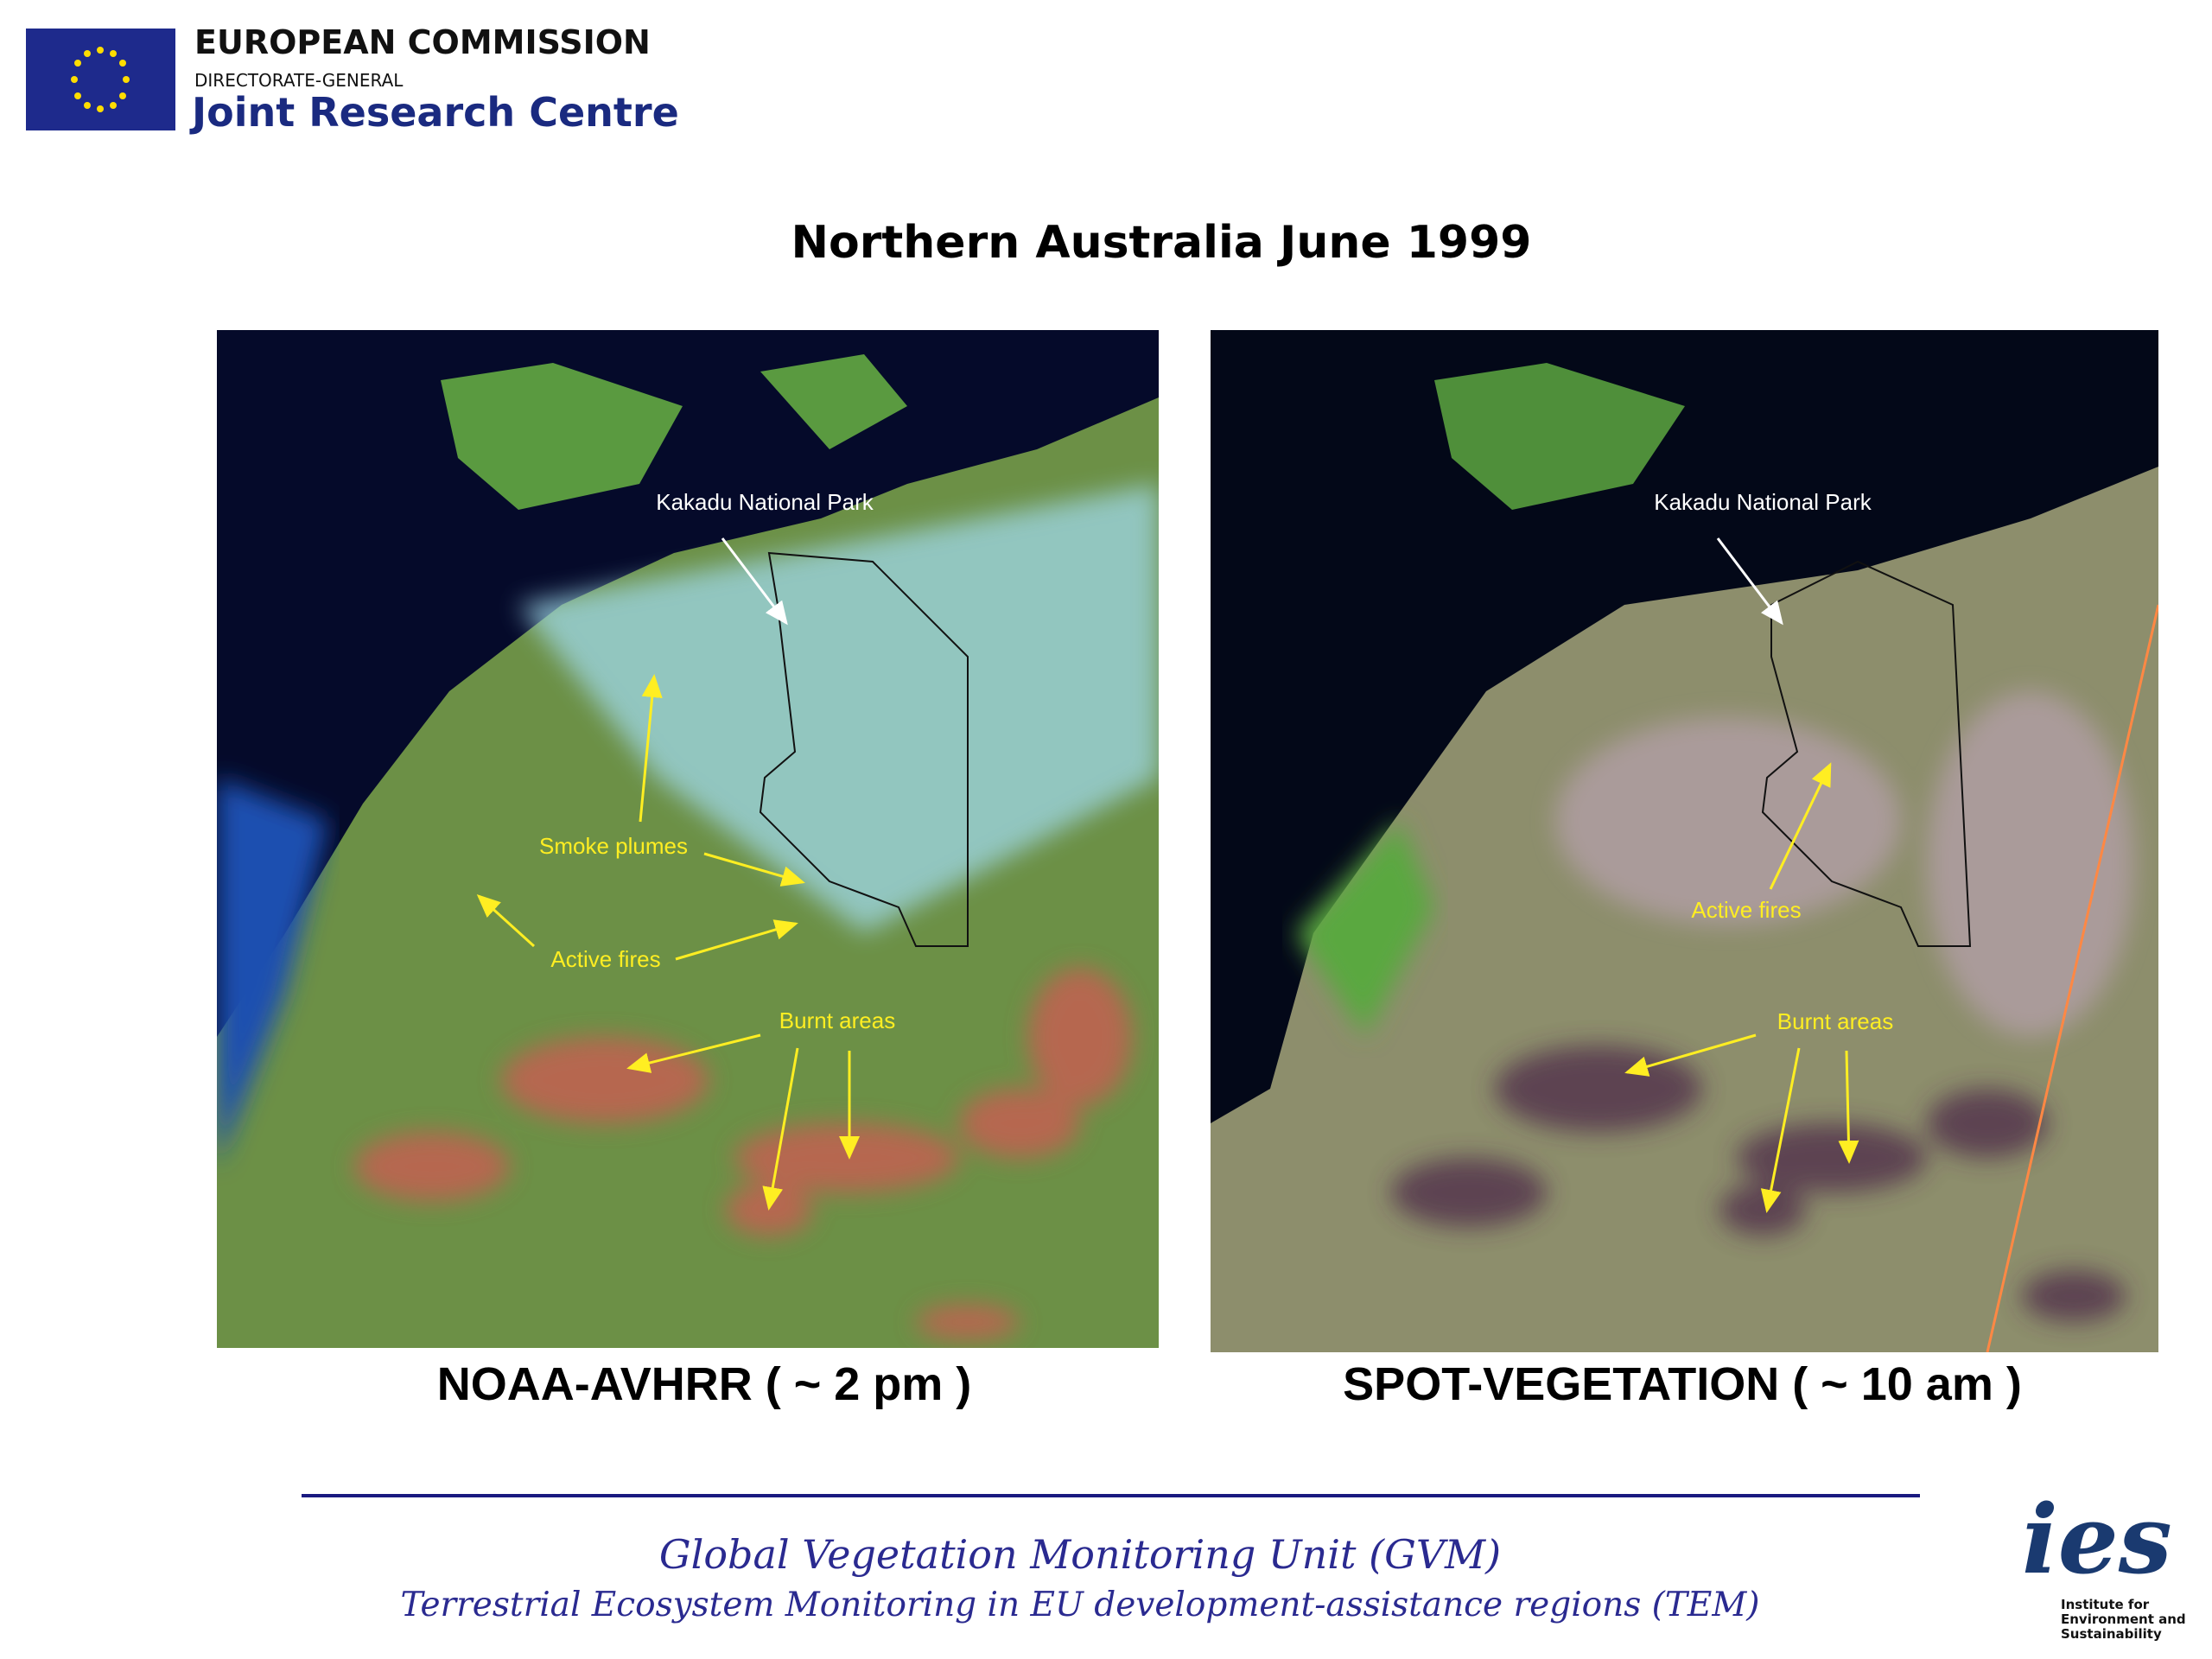 The width and height of the screenshot is (2212, 1659). What do you see at coordinates (100, 79) in the screenshot?
I see `eu-logo` at bounding box center [100, 79].